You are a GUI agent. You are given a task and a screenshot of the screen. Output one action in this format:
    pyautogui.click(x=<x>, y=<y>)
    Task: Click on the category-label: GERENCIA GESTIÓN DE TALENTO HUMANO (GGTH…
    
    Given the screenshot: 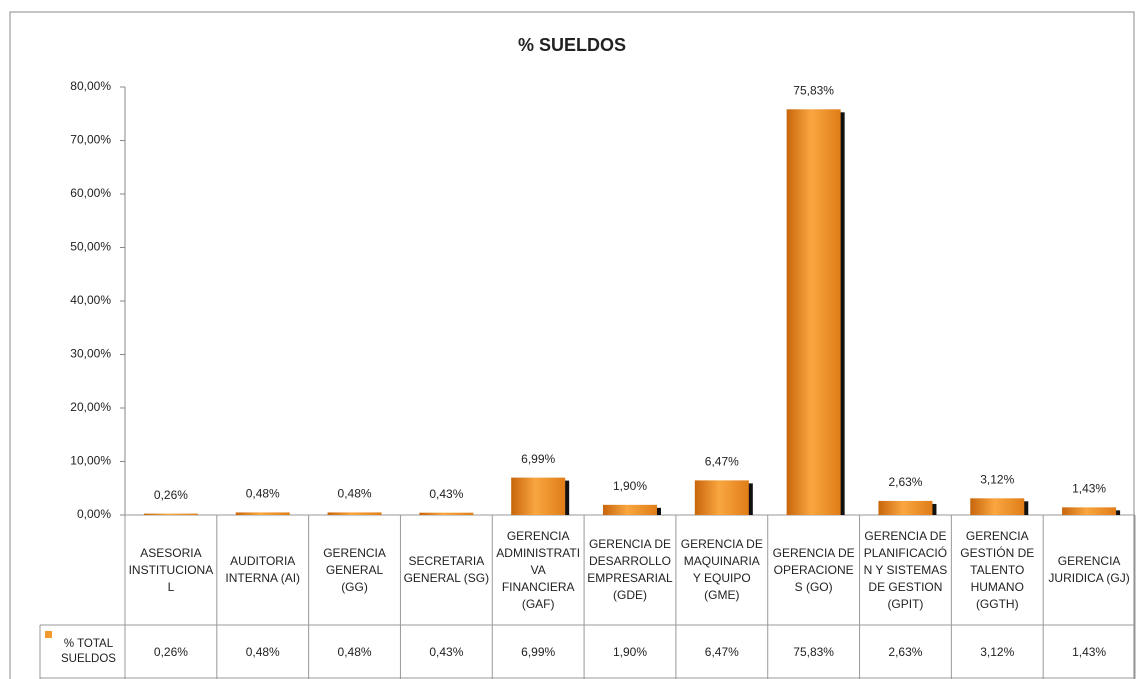 What is the action you would take?
    pyautogui.click(x=997, y=569)
    